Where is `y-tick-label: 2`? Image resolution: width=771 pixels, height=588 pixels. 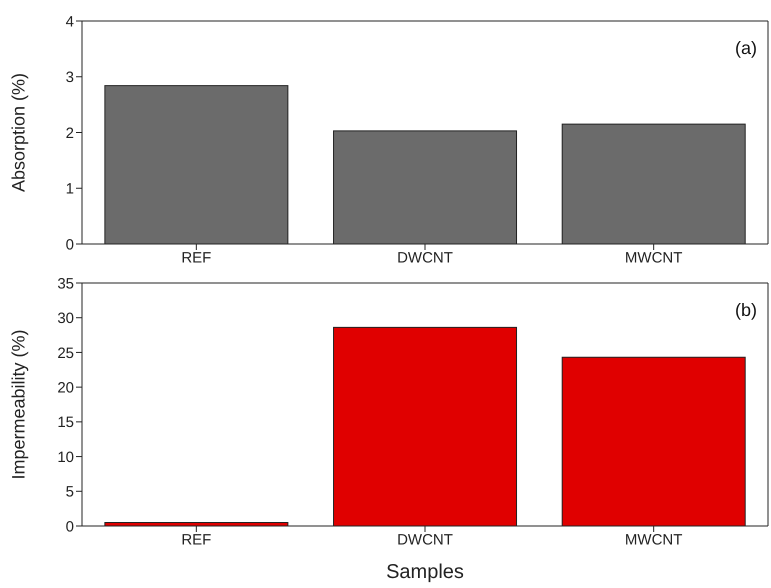
y-tick-label: 2 is located at coordinates (70, 133).